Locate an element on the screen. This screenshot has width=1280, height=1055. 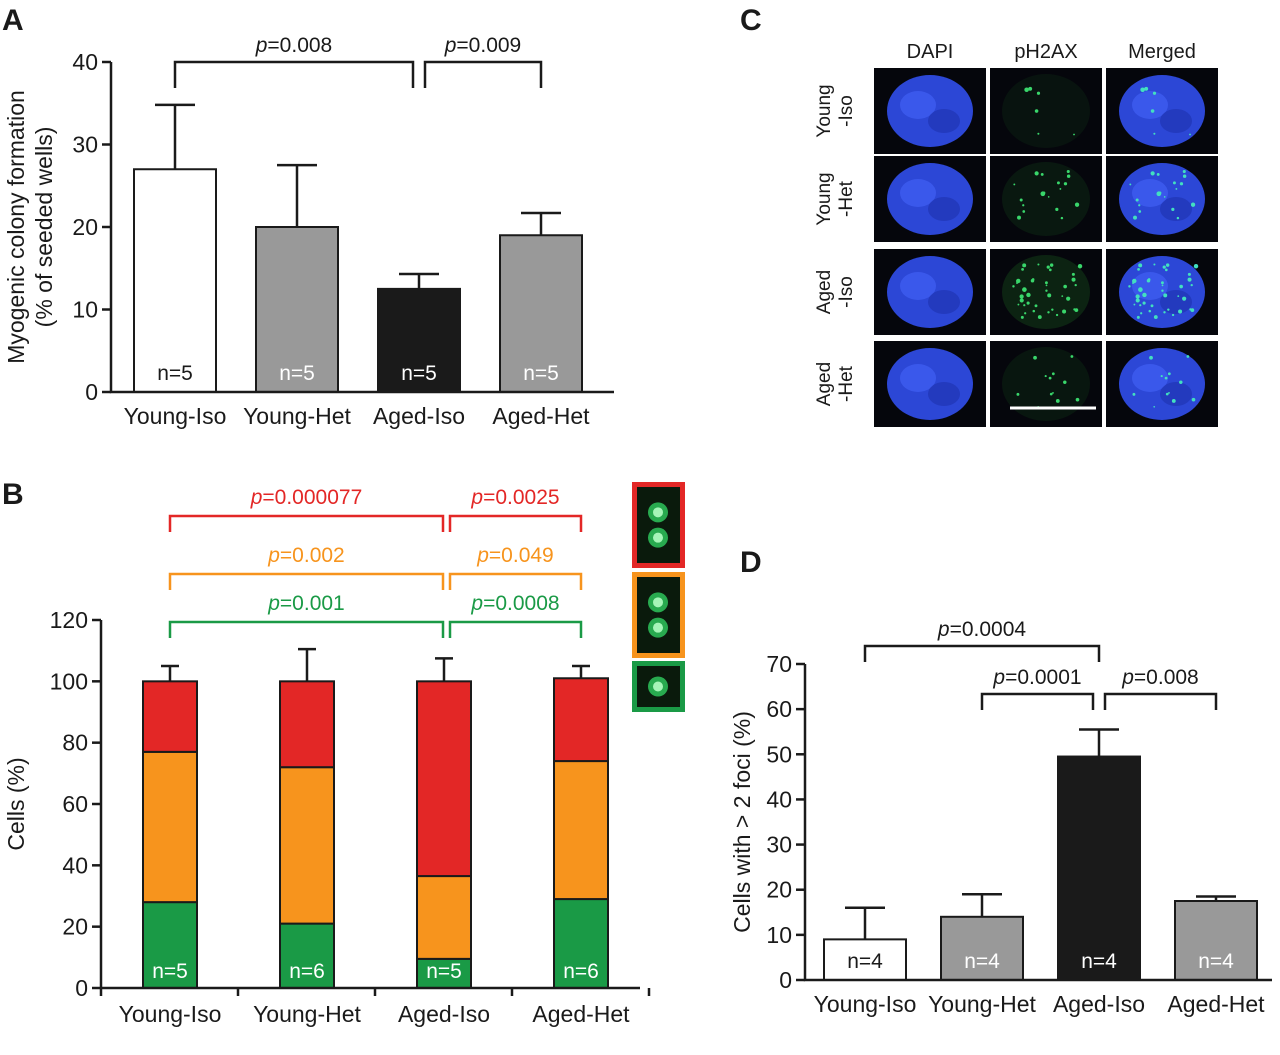
legend-swatch-inner is located at coordinates (658, 525).